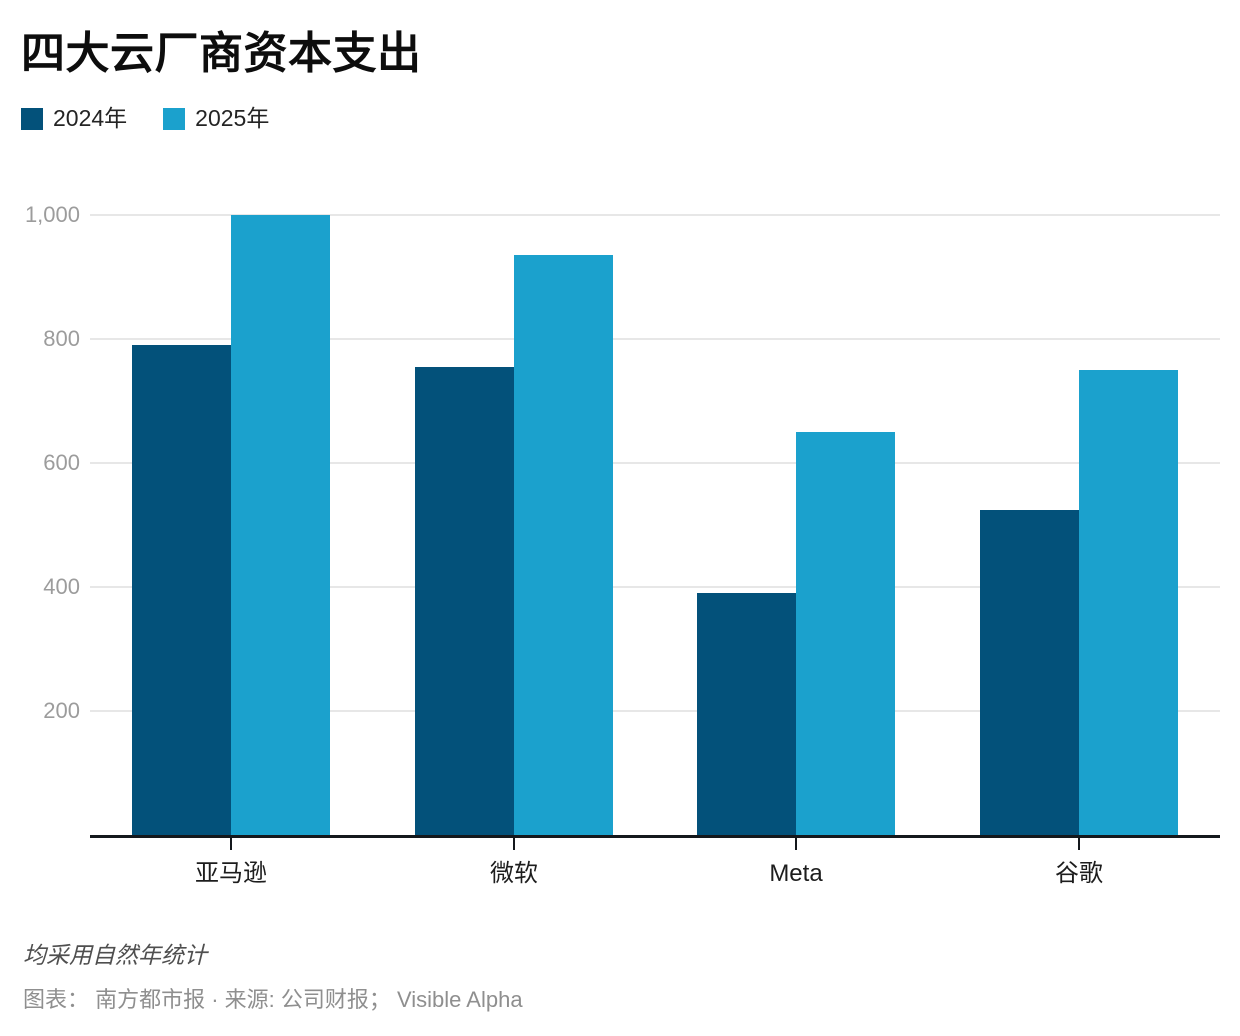 Image resolution: width=1240 pixels, height=1036 pixels. What do you see at coordinates (221, 53) in the screenshot?
I see `chart-title: 四大云厂商资本支出` at bounding box center [221, 53].